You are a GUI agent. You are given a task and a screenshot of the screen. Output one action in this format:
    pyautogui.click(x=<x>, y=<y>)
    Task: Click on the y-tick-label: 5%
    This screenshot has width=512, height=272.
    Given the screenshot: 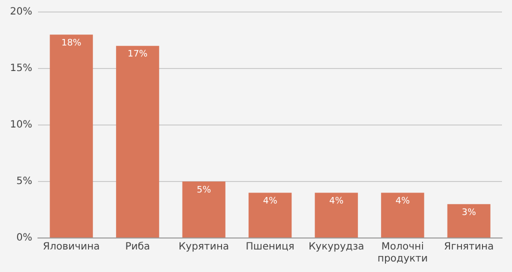 What is the action you would take?
    pyautogui.click(x=24, y=182)
    